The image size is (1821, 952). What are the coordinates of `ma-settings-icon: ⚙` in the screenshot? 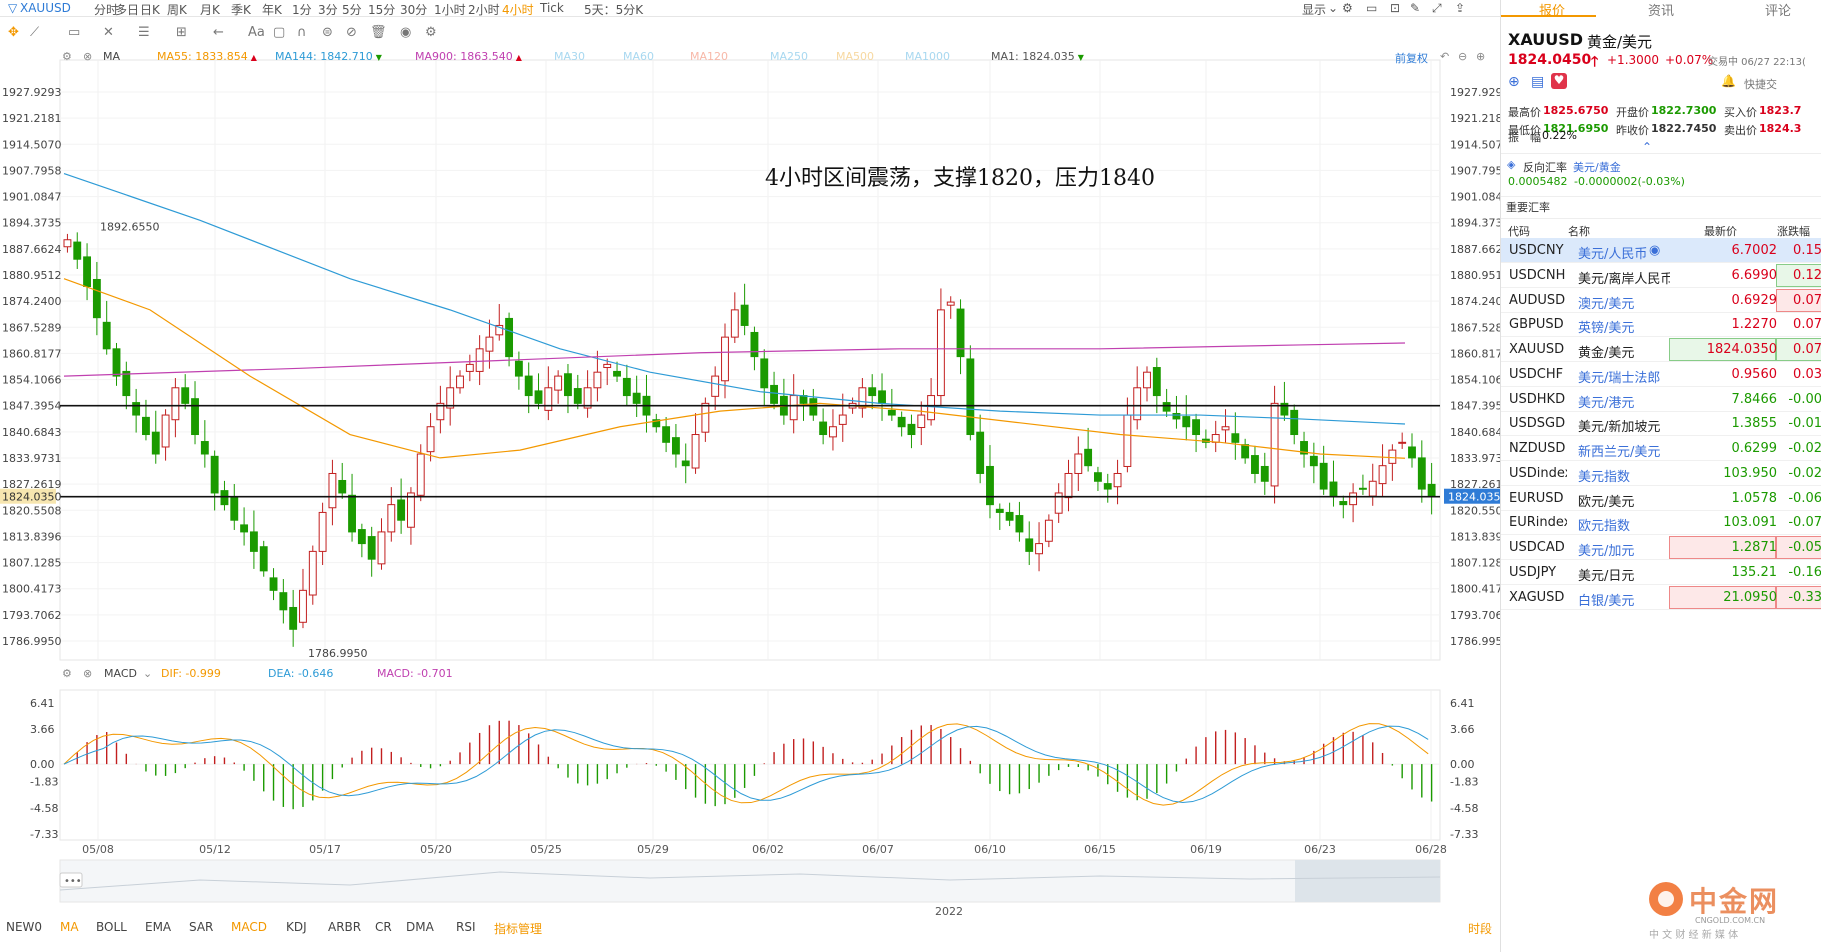 It's located at (67, 56).